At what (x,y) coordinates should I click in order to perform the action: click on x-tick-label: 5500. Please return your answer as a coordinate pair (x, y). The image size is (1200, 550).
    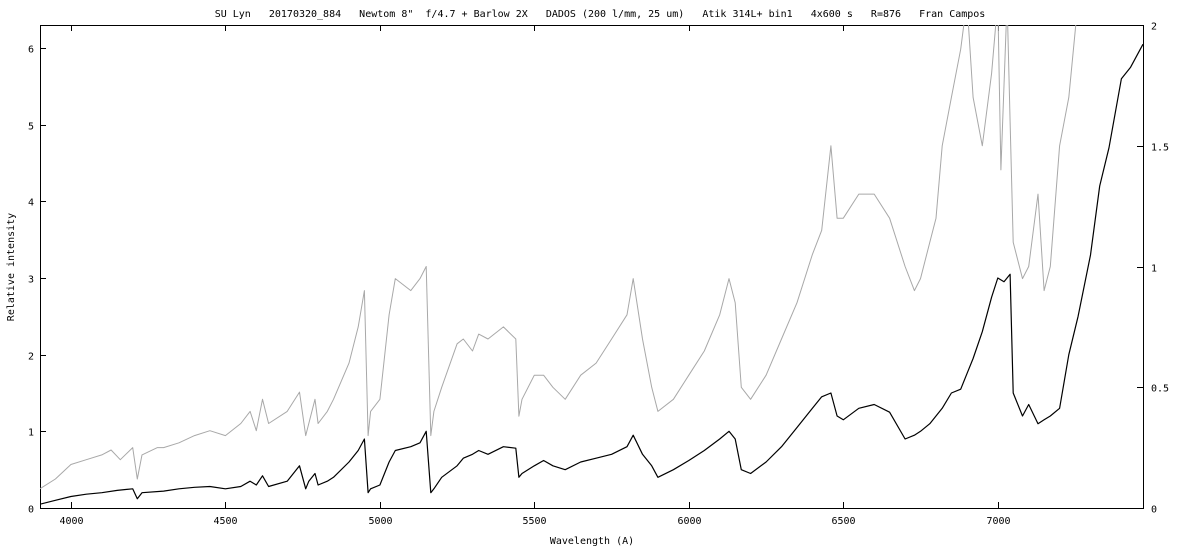
    Looking at the image, I should click on (534, 521).